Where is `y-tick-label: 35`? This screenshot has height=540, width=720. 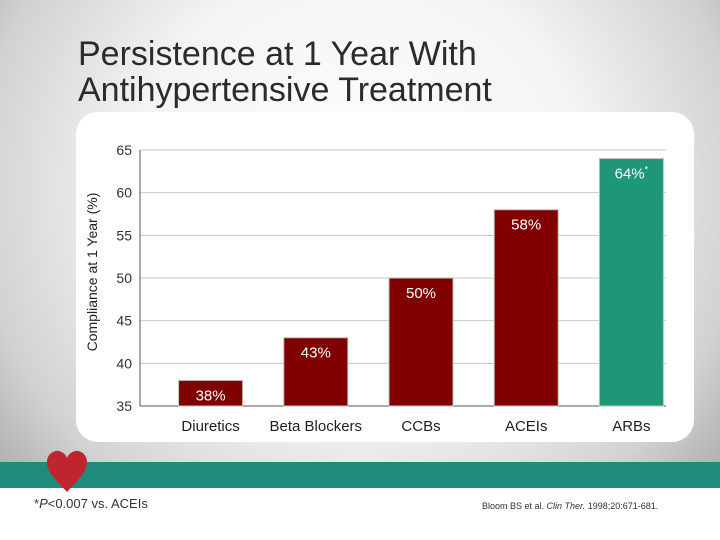
y-tick-label: 35 is located at coordinates (124, 406).